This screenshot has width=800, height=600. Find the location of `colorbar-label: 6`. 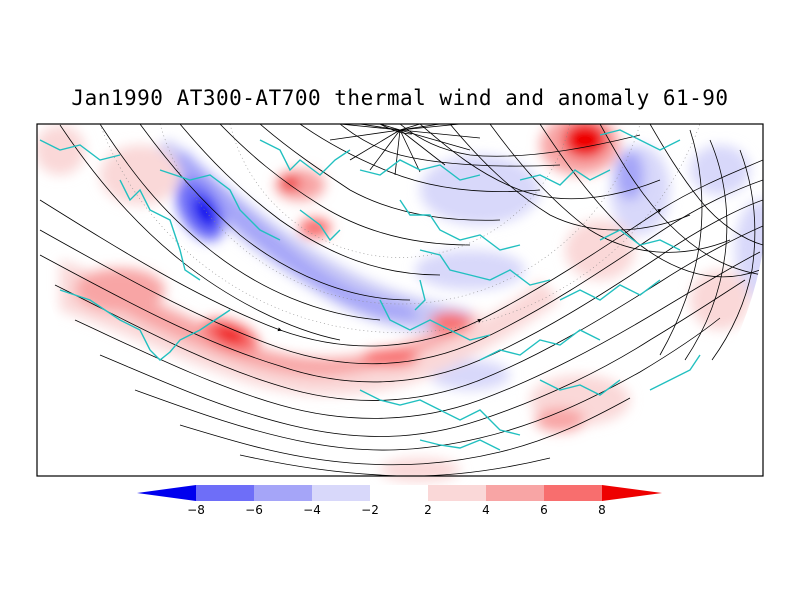

colorbar-label: 6 is located at coordinates (544, 510).